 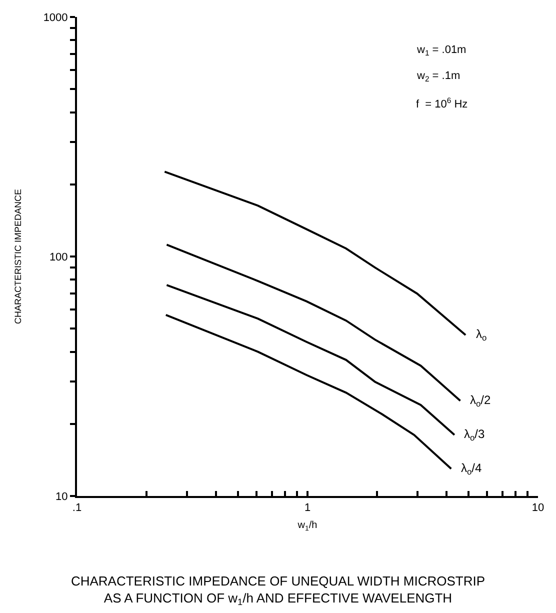 I want to click on series-label: λ$_{o}$/2, so click(x=481, y=401).